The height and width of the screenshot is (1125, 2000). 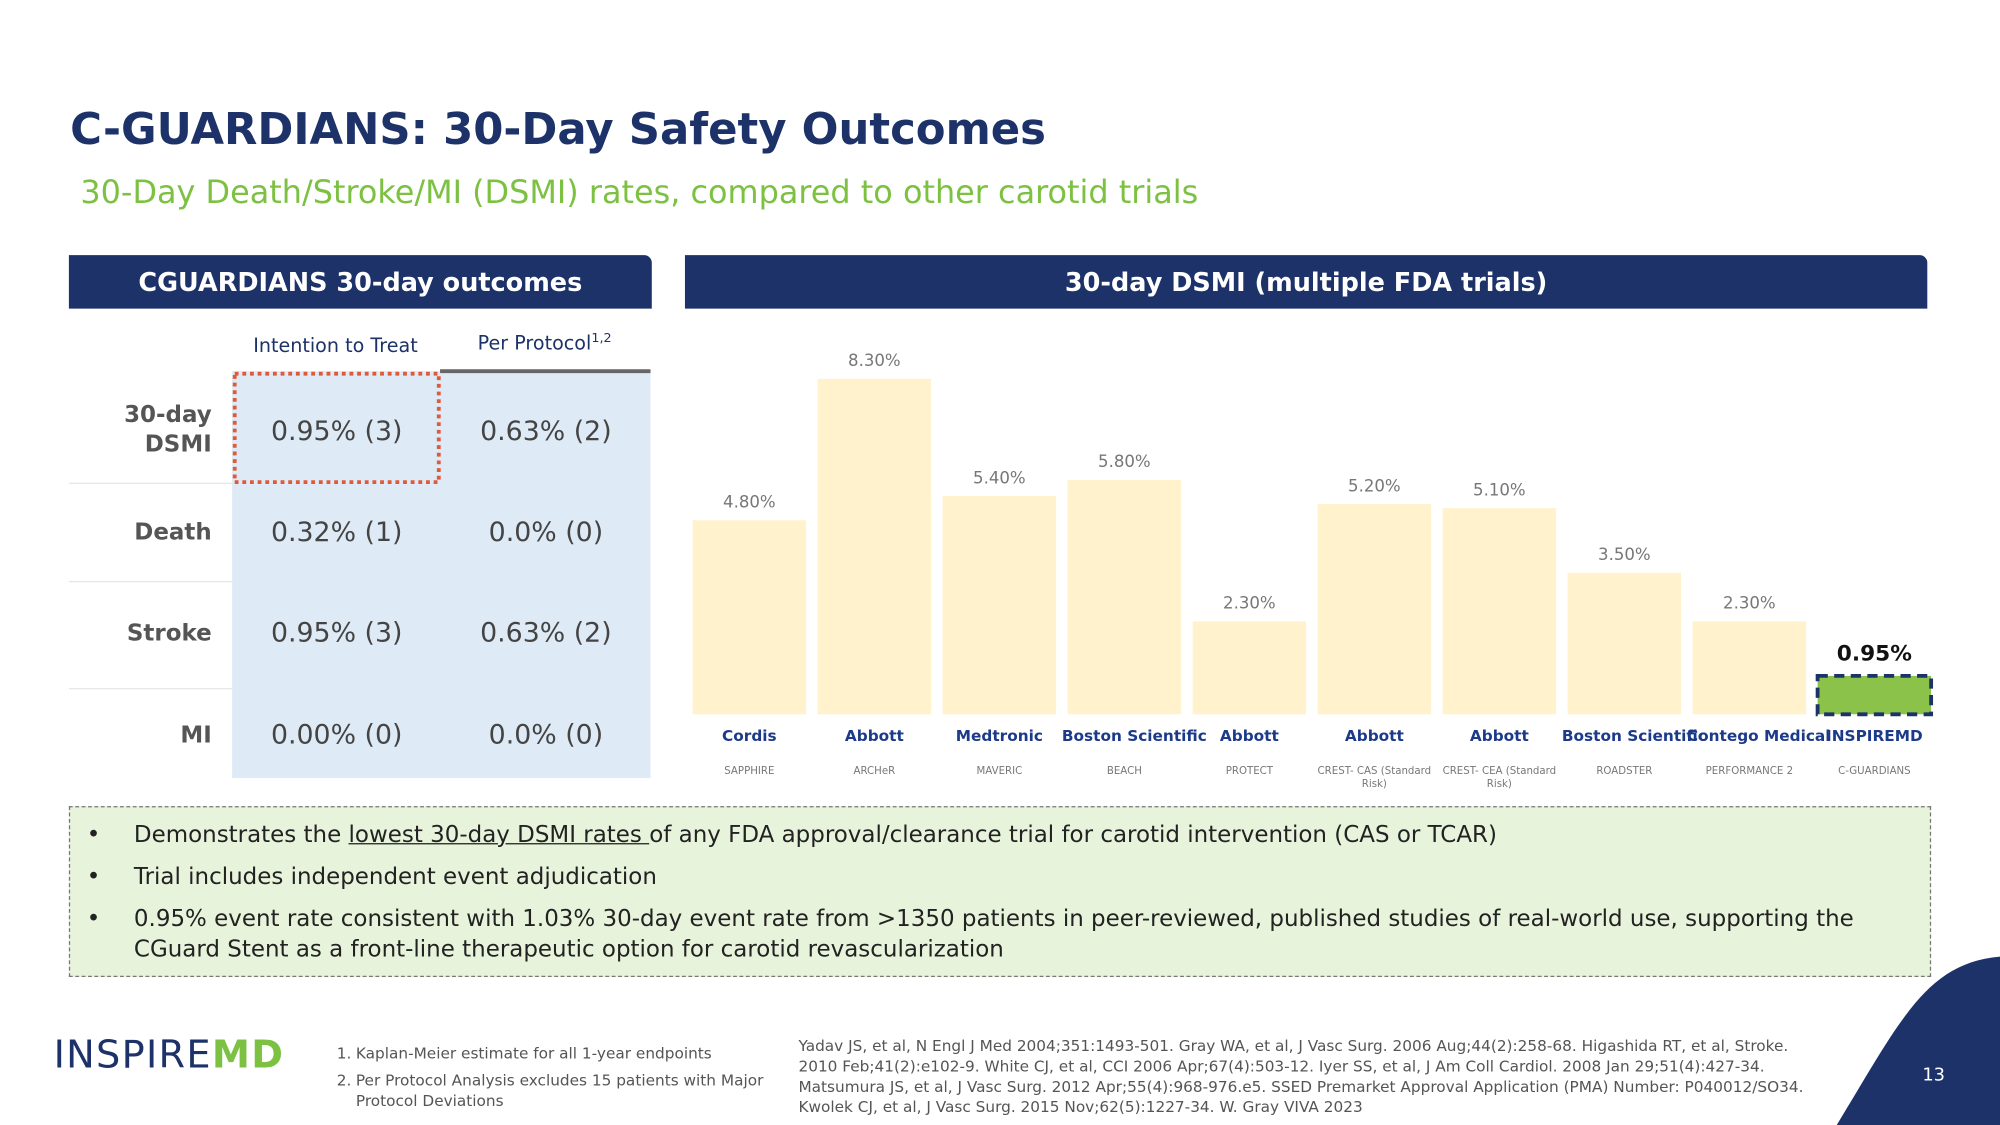 I want to click on row-label: Stroke, so click(x=169, y=633).